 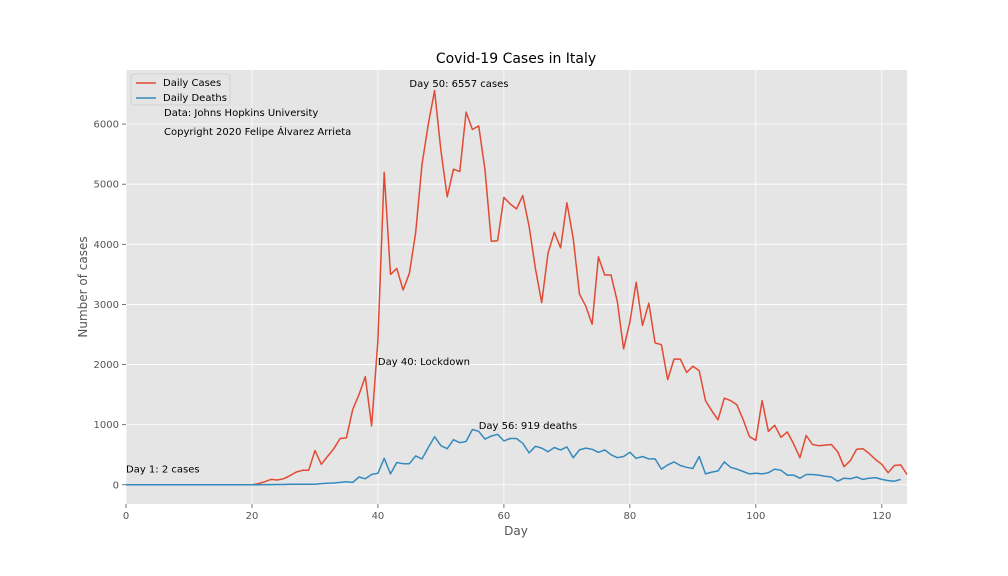 I want to click on y-tick-label: 2000, so click(x=106, y=365).